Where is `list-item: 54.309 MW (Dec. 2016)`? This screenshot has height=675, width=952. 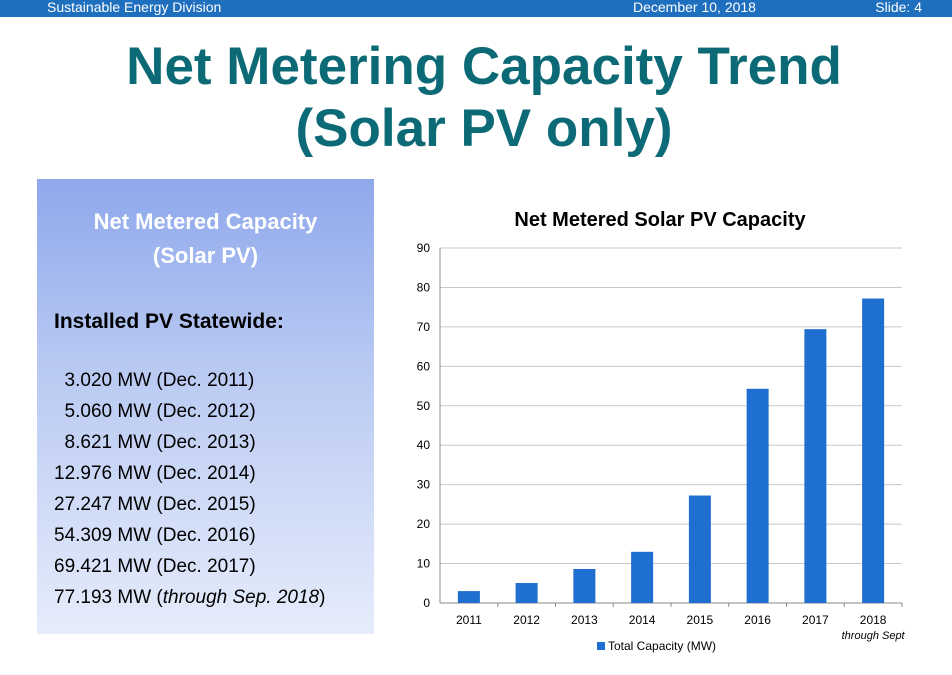
list-item: 54.309 MW (Dec. 2016) is located at coordinates (189, 535).